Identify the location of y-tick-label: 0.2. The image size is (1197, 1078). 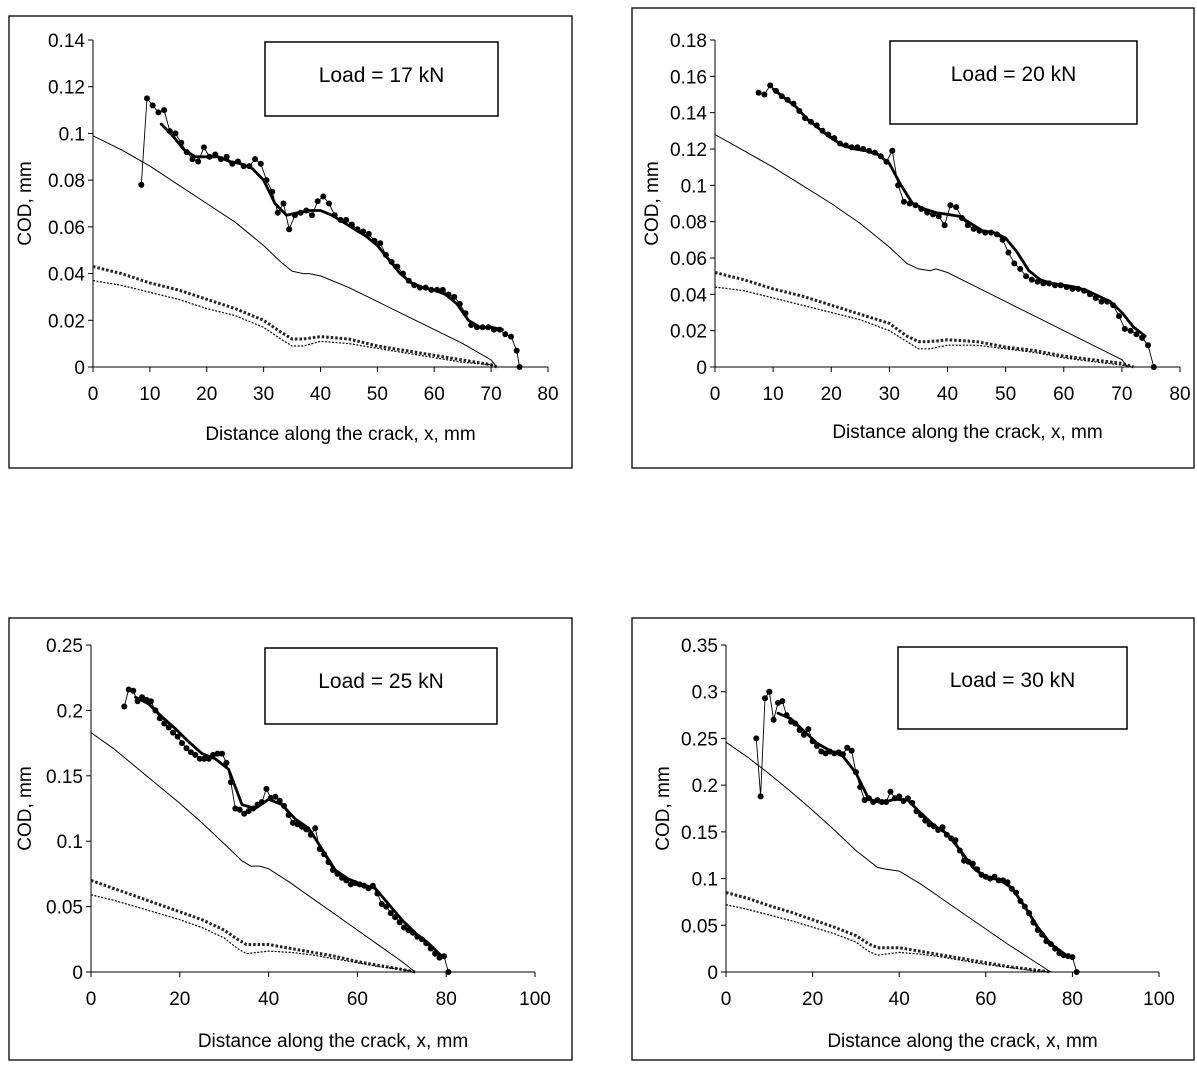
(70, 711).